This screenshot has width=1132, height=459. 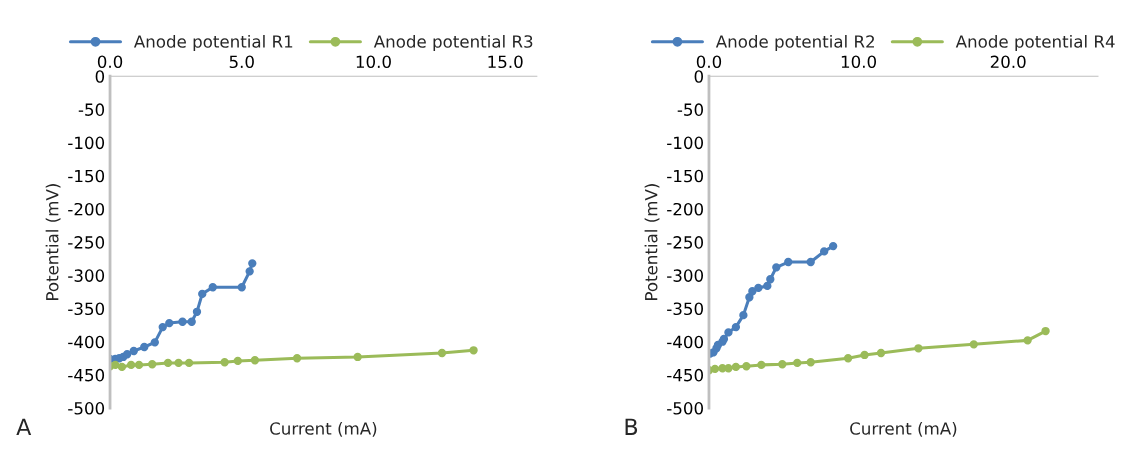 What do you see at coordinates (794, 43) in the screenshot?
I see `legend-label: Anode potential R2` at bounding box center [794, 43].